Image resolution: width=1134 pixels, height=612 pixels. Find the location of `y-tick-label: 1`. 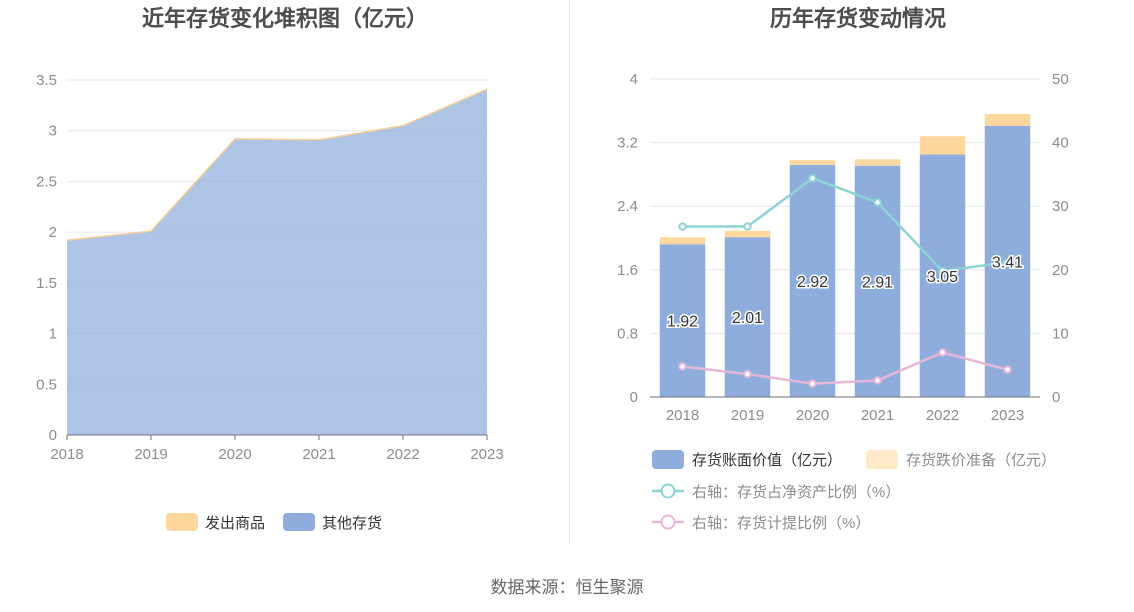

y-tick-label: 1 is located at coordinates (53, 334).